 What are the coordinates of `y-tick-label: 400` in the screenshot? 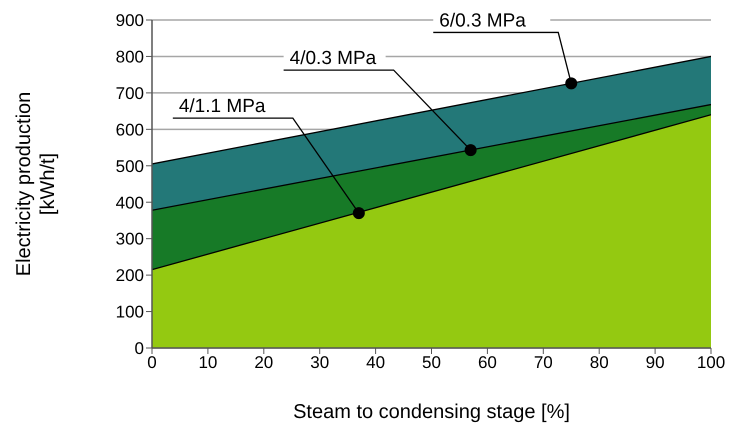 It's located at (130, 202).